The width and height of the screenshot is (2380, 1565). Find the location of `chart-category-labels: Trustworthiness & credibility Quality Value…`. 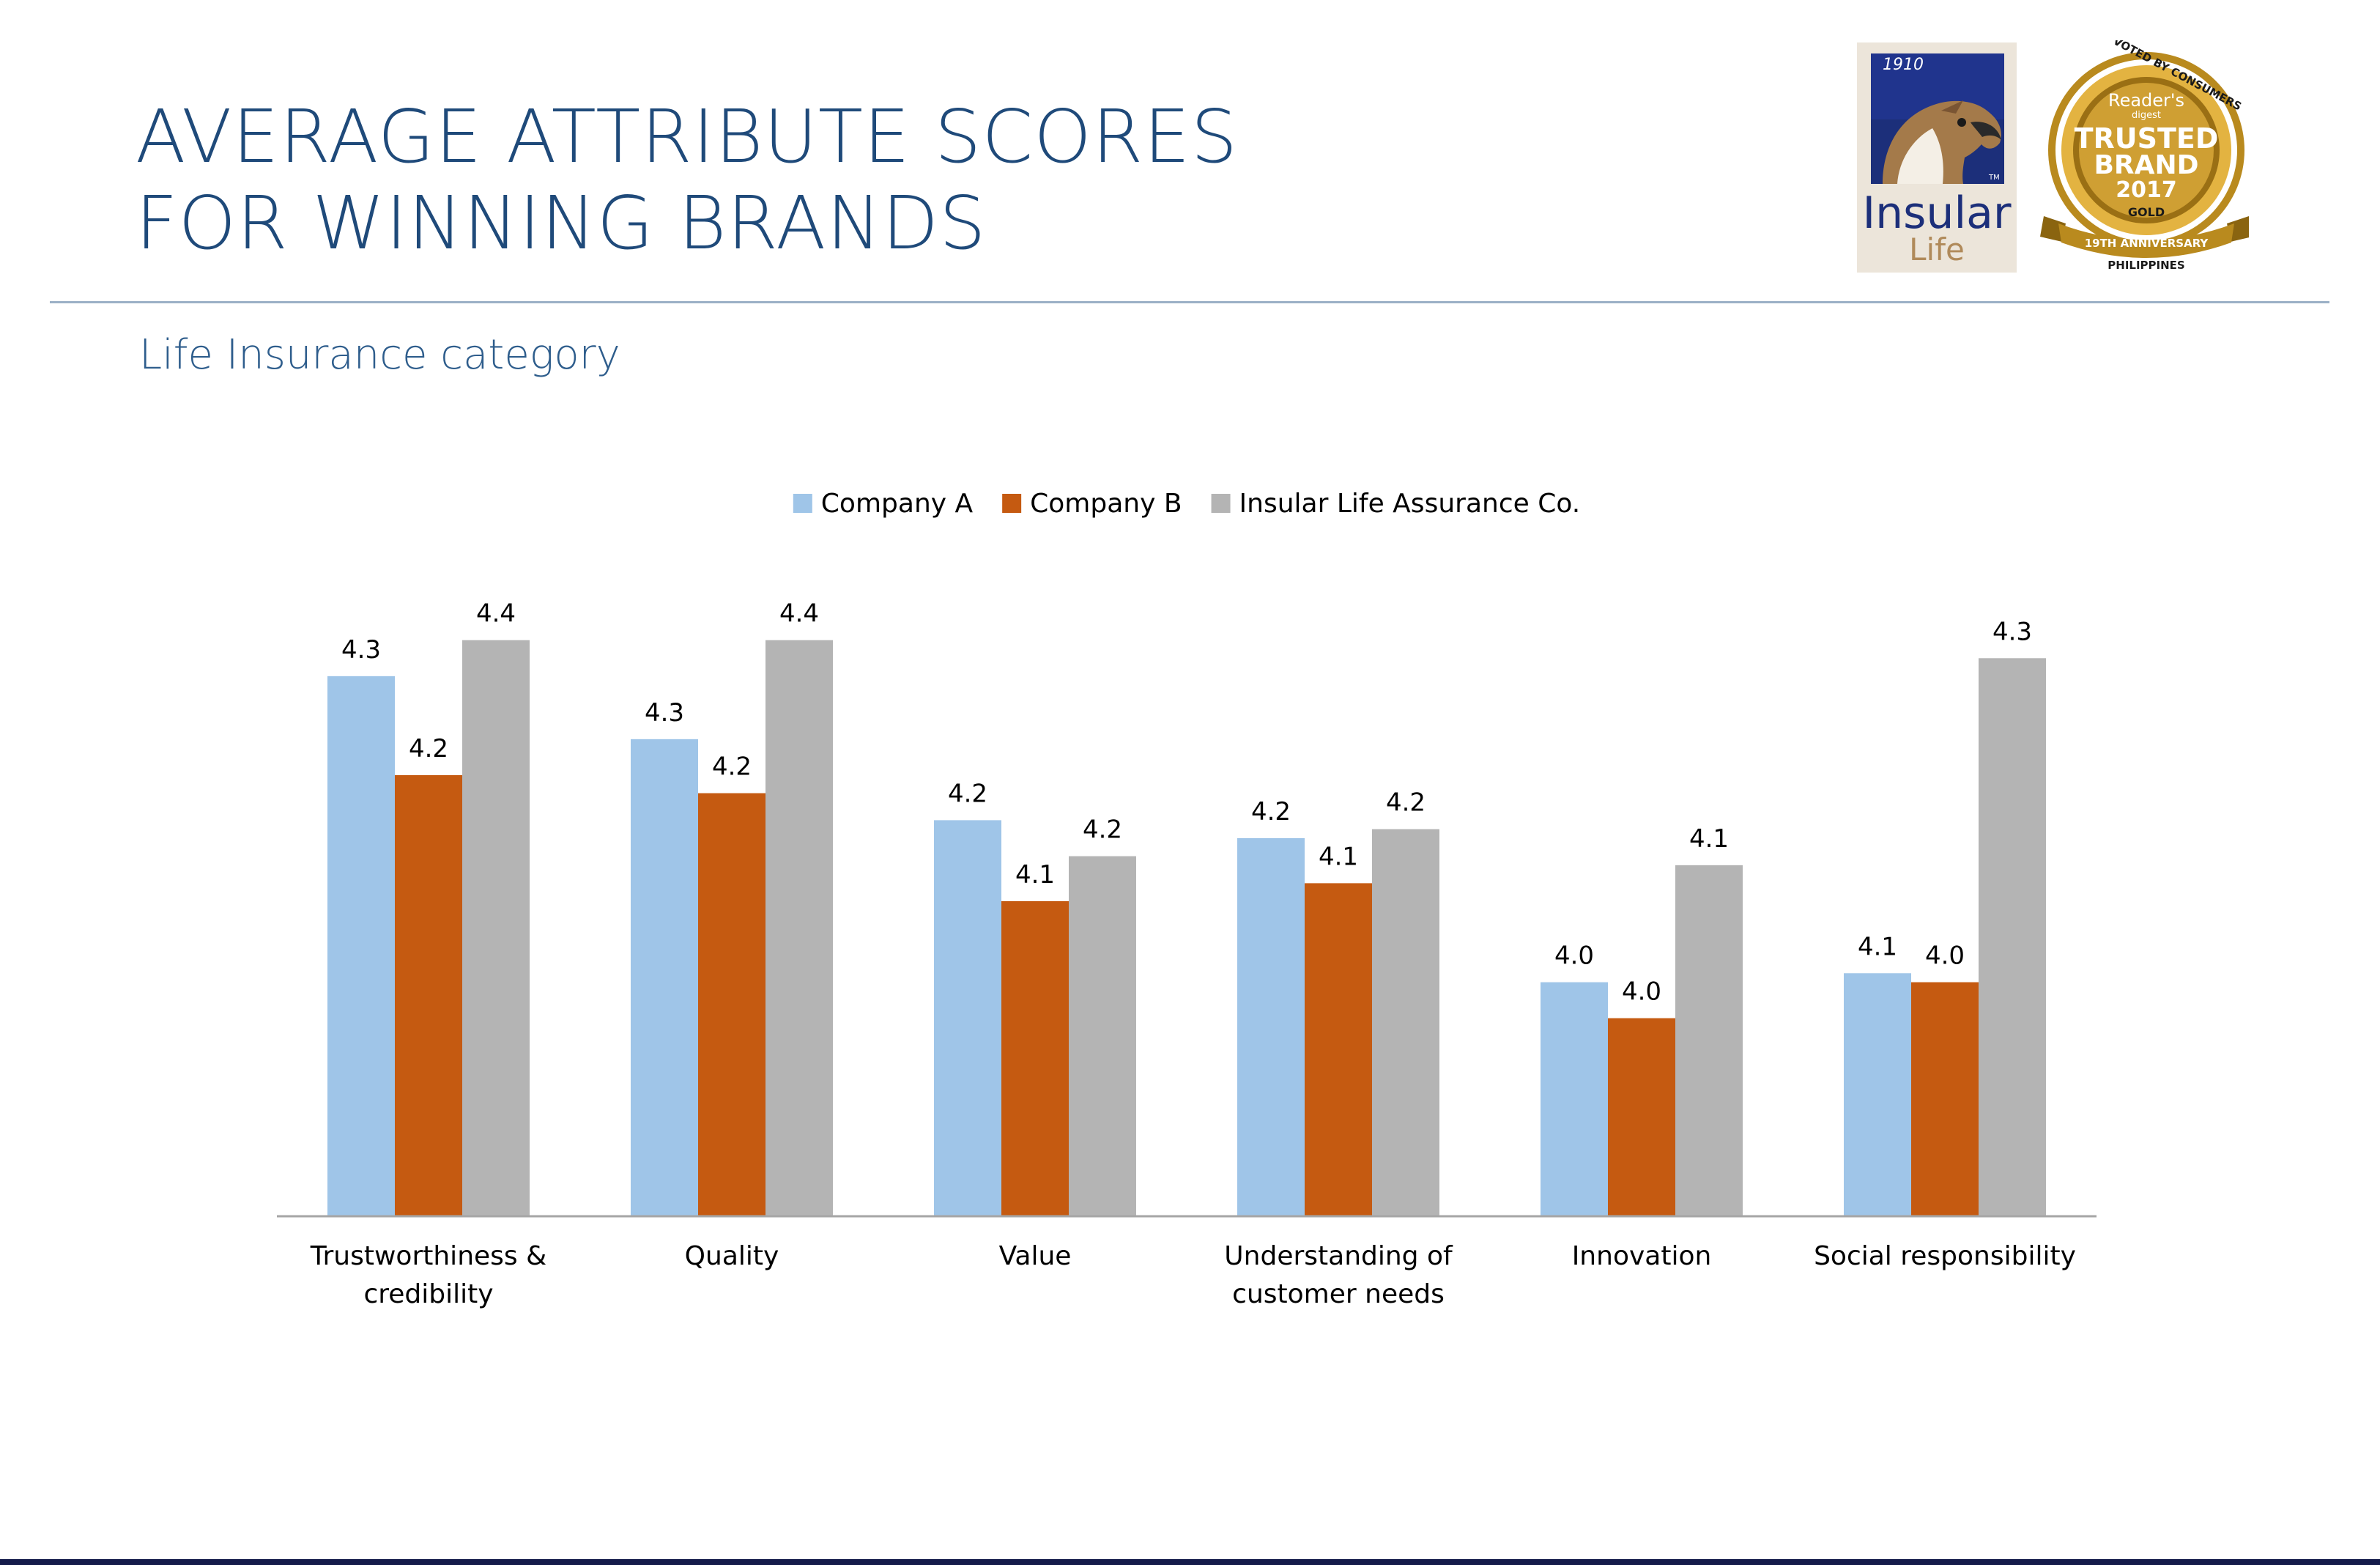

chart-category-labels: Trustworthiness & credibility Quality Value… is located at coordinates (1193, 1275).